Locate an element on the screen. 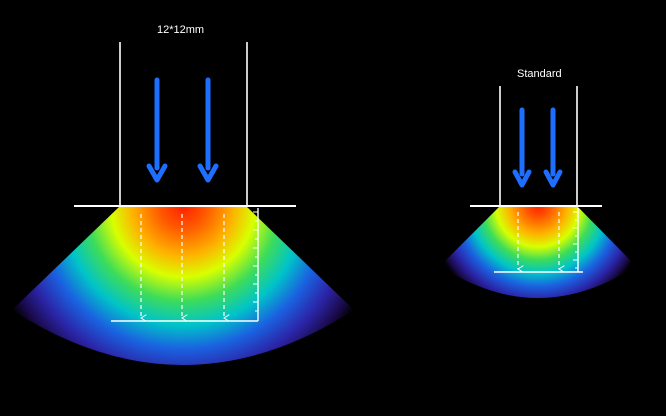  right-beam-group is located at coordinates (538, 192).